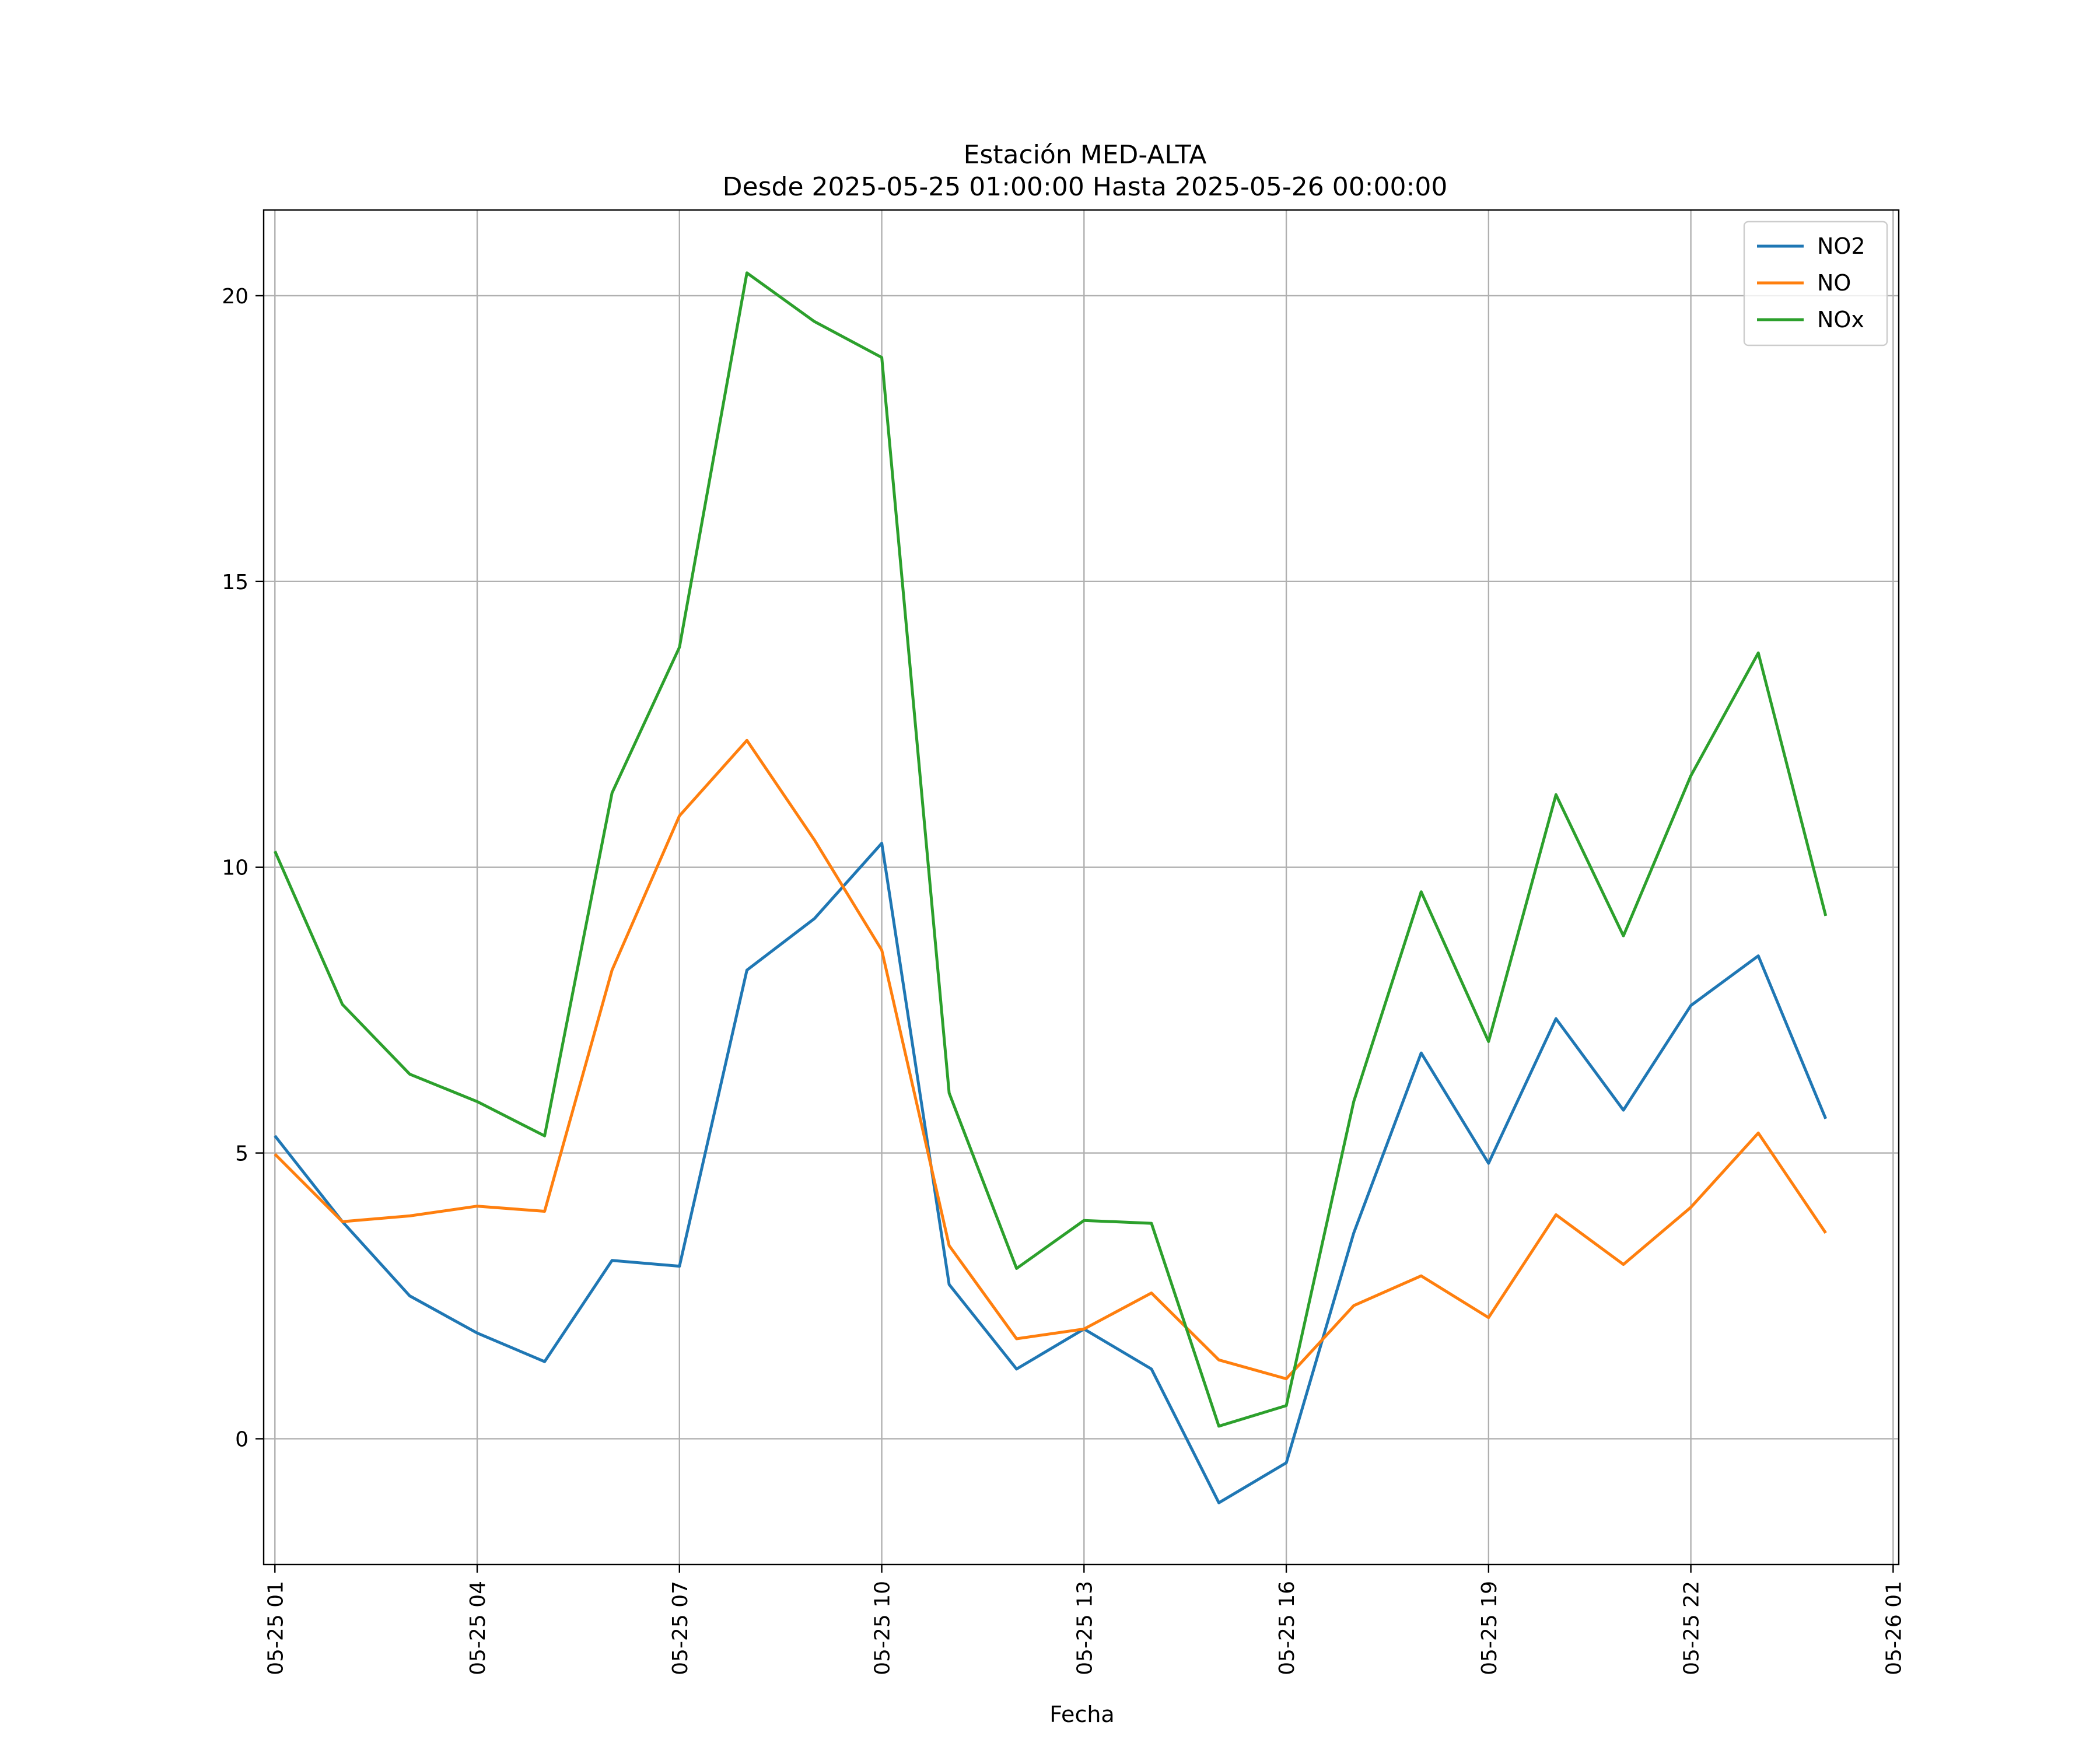 The width and height of the screenshot is (2100, 1750). I want to click on legend-label-no: NO, so click(1834, 283).